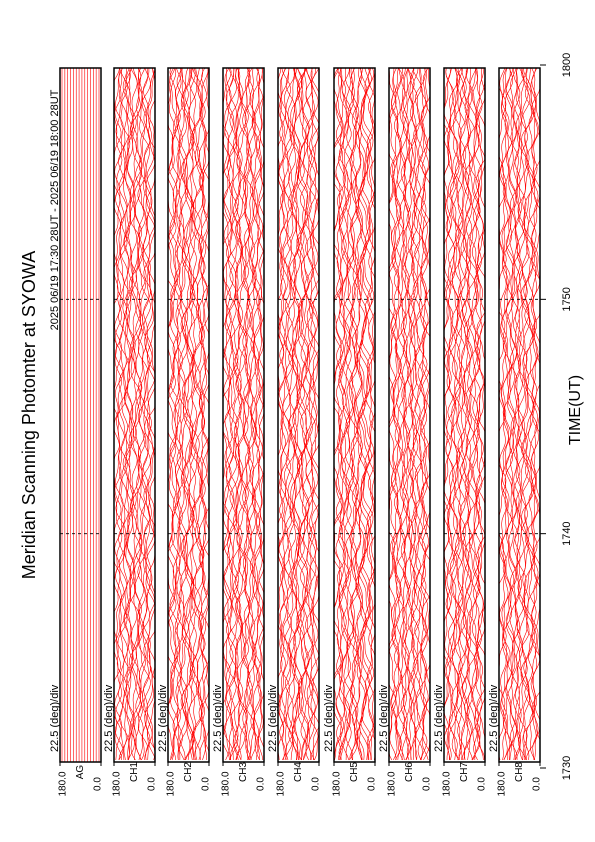 The height and width of the screenshot is (842, 595). Describe the element at coordinates (519, 772) in the screenshot. I see `channel-label: CH8` at that location.